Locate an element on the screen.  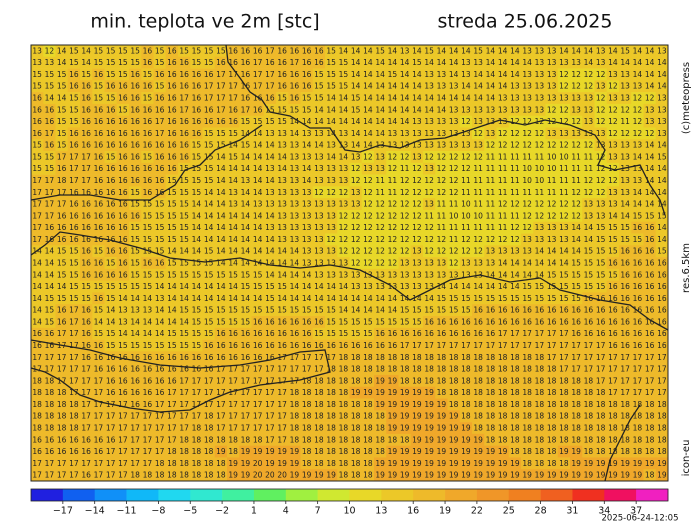
model: icon-eu is located at coordinates (686, 458).